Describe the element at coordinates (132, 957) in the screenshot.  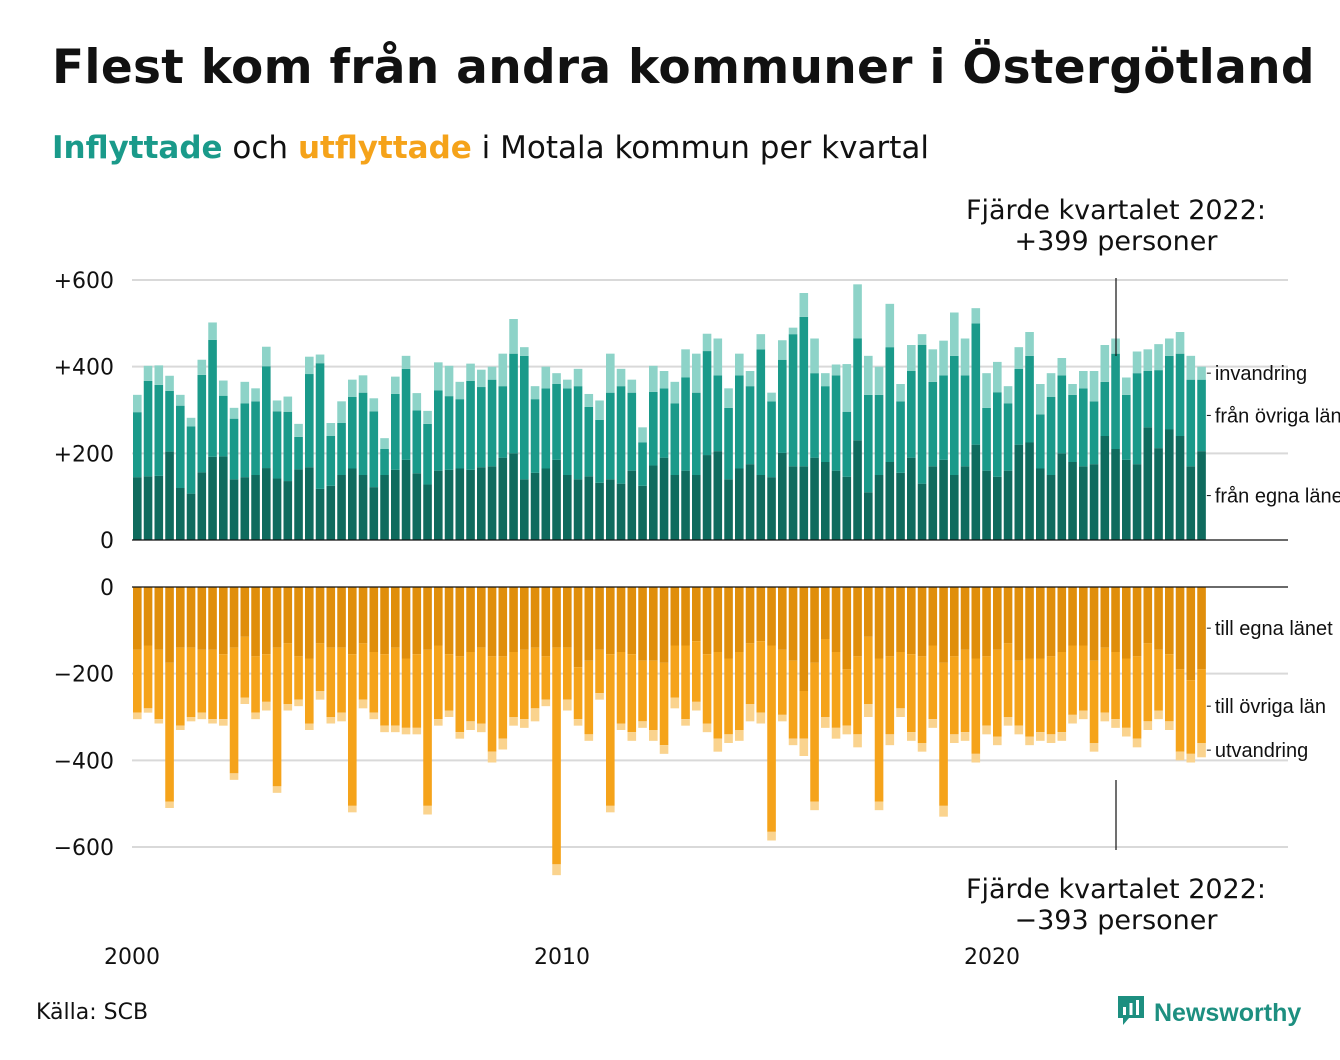
I see `x-tick-label: 2000` at that location.